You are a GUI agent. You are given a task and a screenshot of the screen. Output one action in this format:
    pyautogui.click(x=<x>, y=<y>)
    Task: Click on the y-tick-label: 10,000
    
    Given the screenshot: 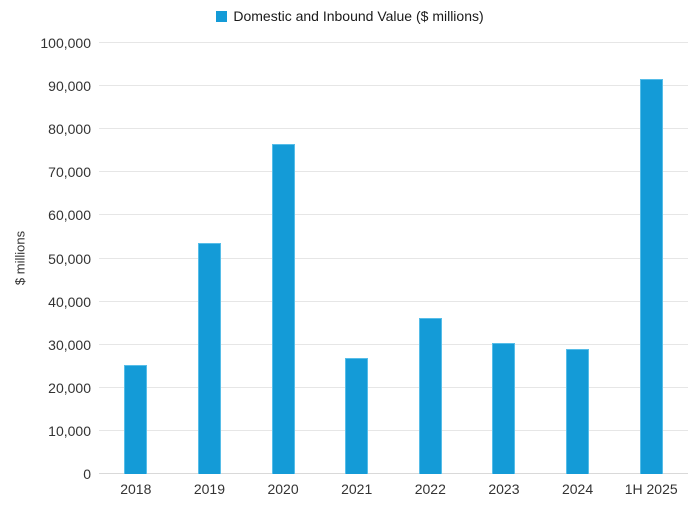 What is the action you would take?
    pyautogui.click(x=69, y=430)
    